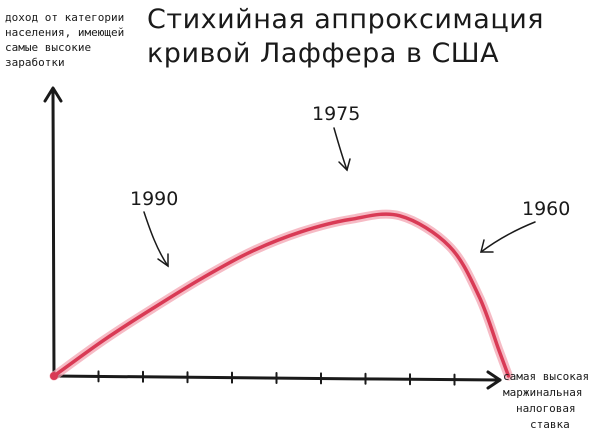  What do you see at coordinates (65, 17) in the screenshot?
I see `y-axis-label-line: доход от категории` at bounding box center [65, 17].